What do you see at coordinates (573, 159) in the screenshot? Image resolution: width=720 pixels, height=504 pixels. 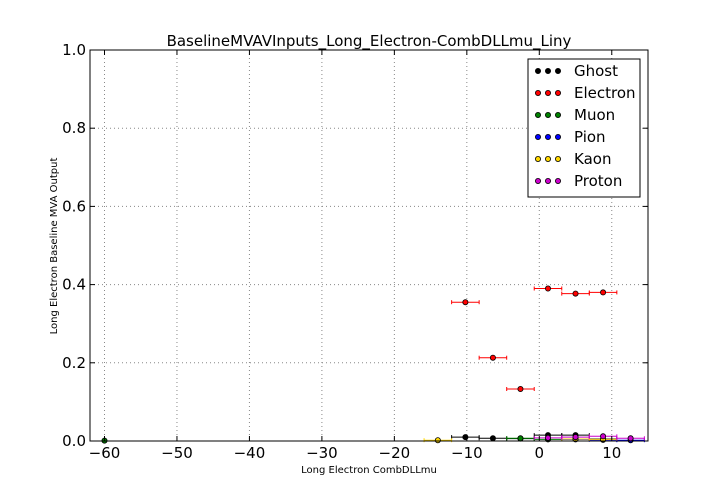 I see `legend-item-kaon: Kaon` at bounding box center [573, 159].